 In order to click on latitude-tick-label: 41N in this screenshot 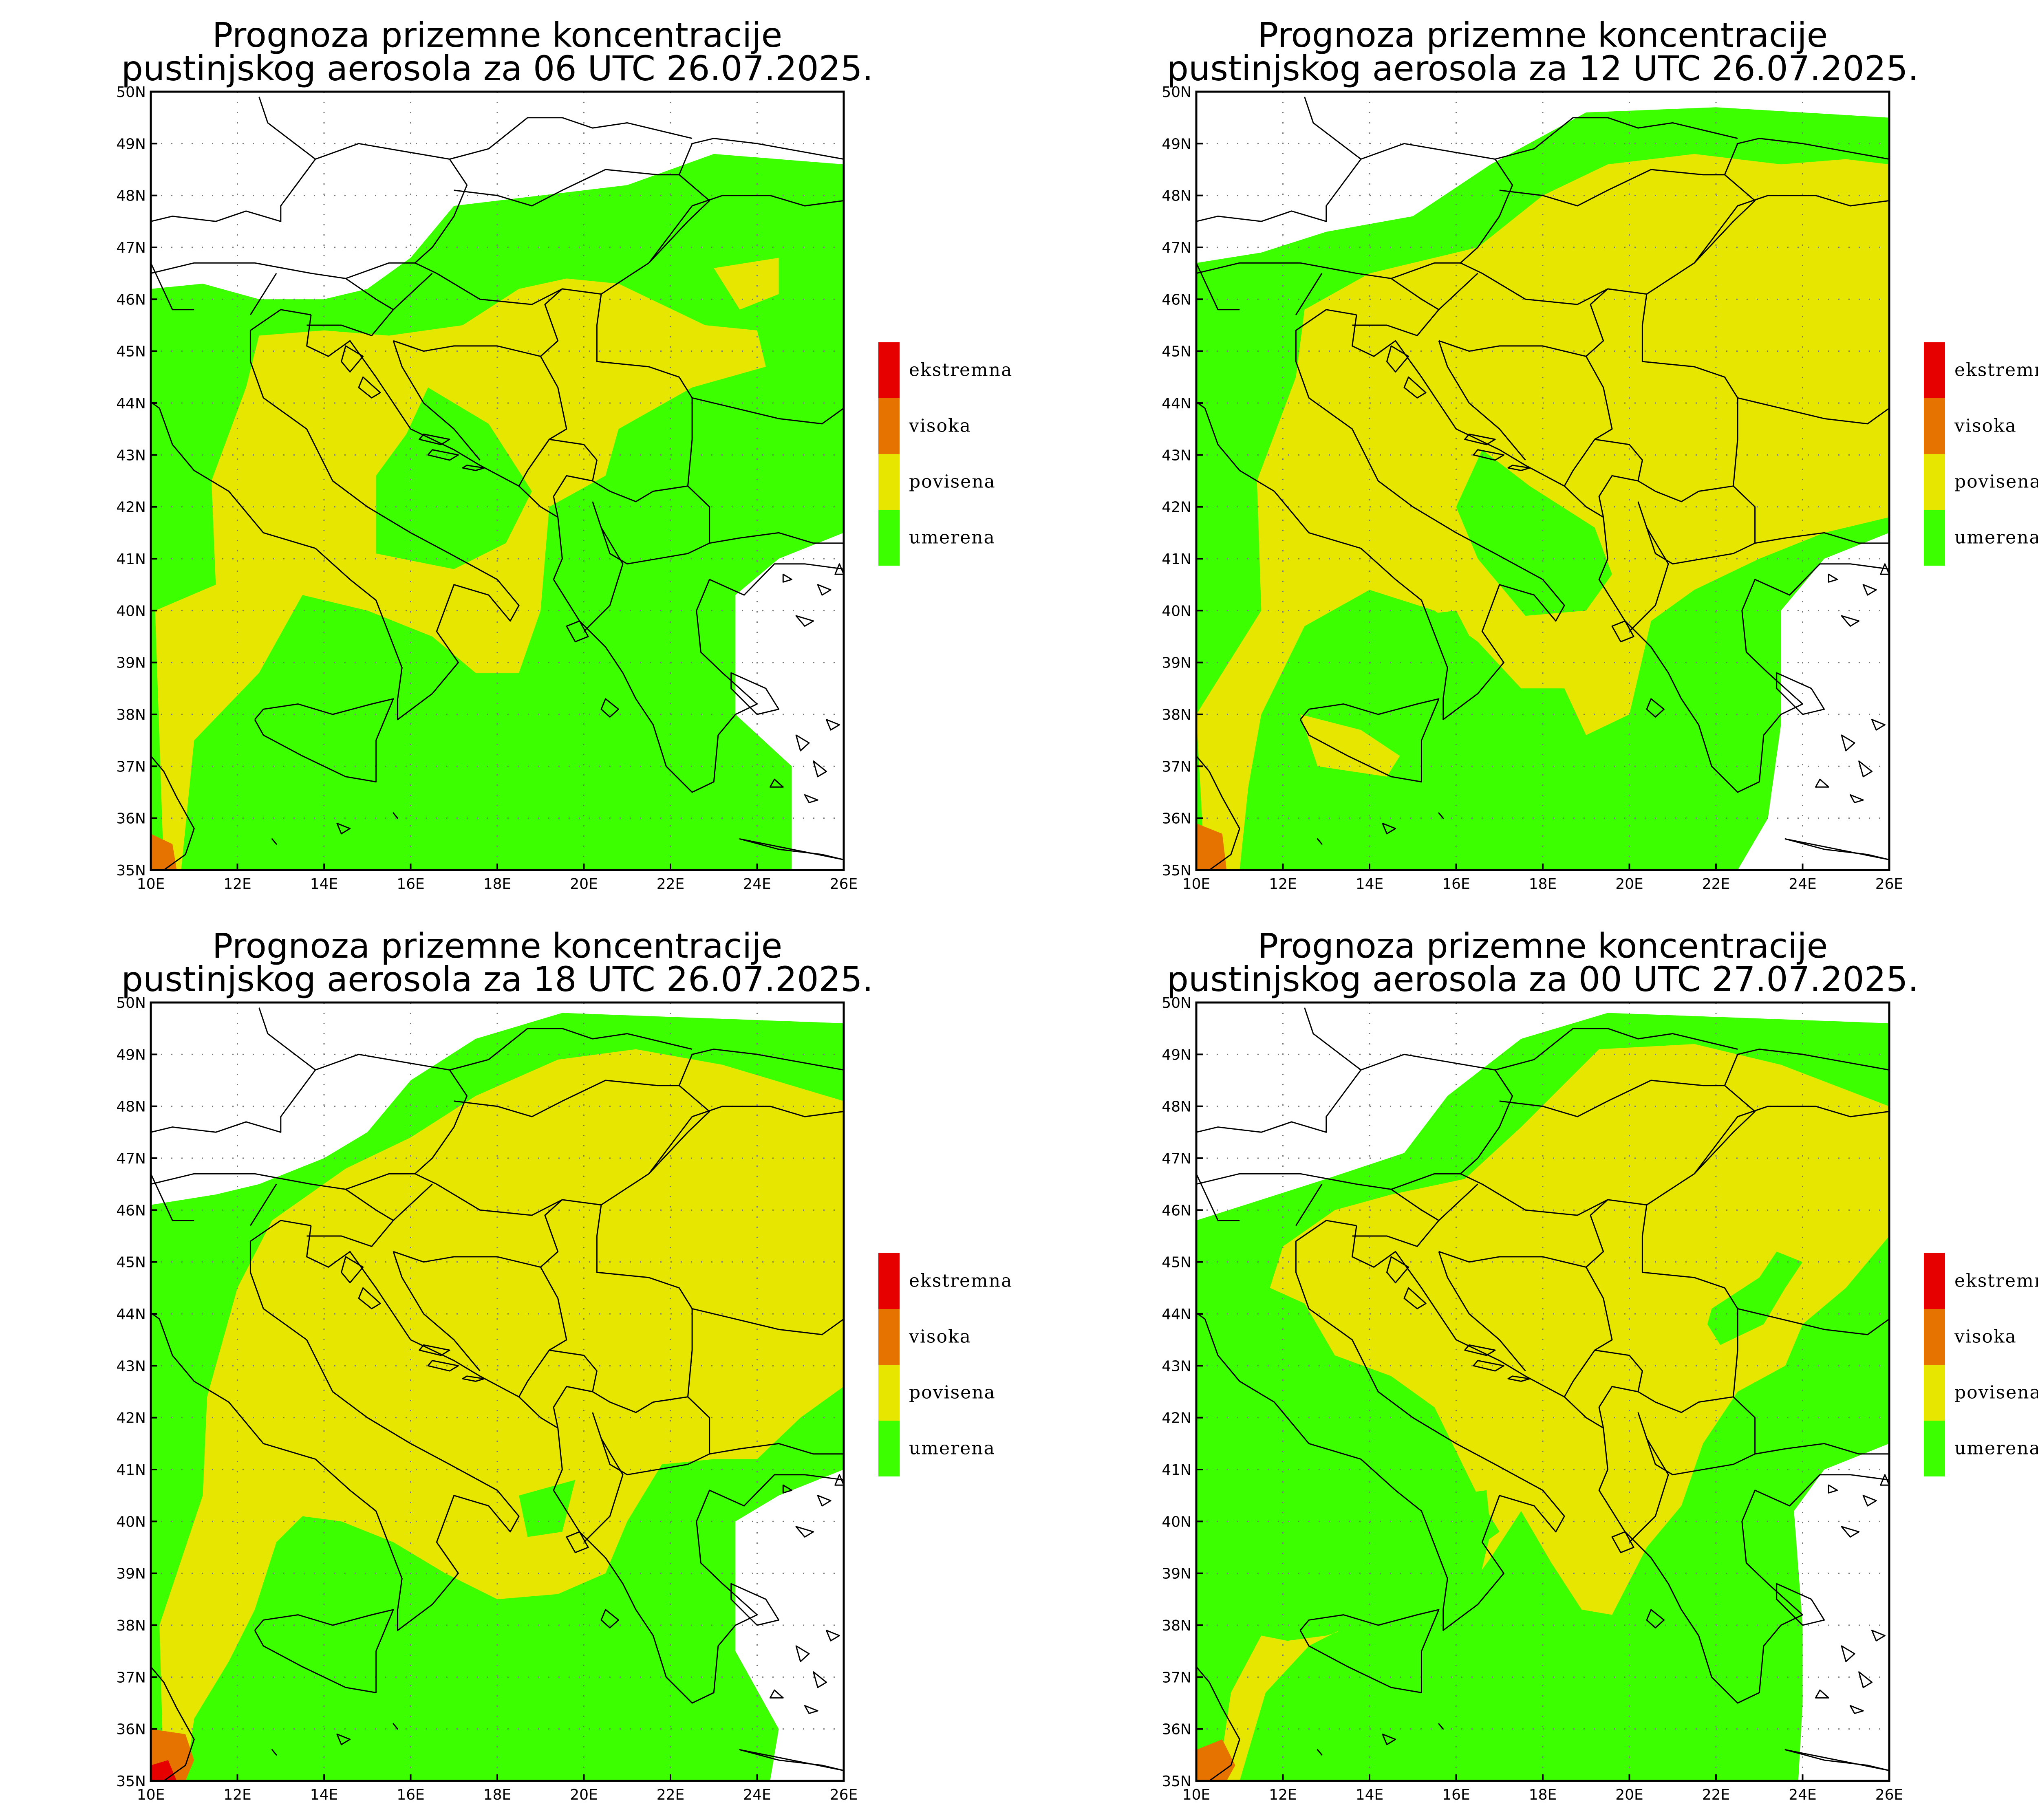, I will do `click(1177, 1470)`.